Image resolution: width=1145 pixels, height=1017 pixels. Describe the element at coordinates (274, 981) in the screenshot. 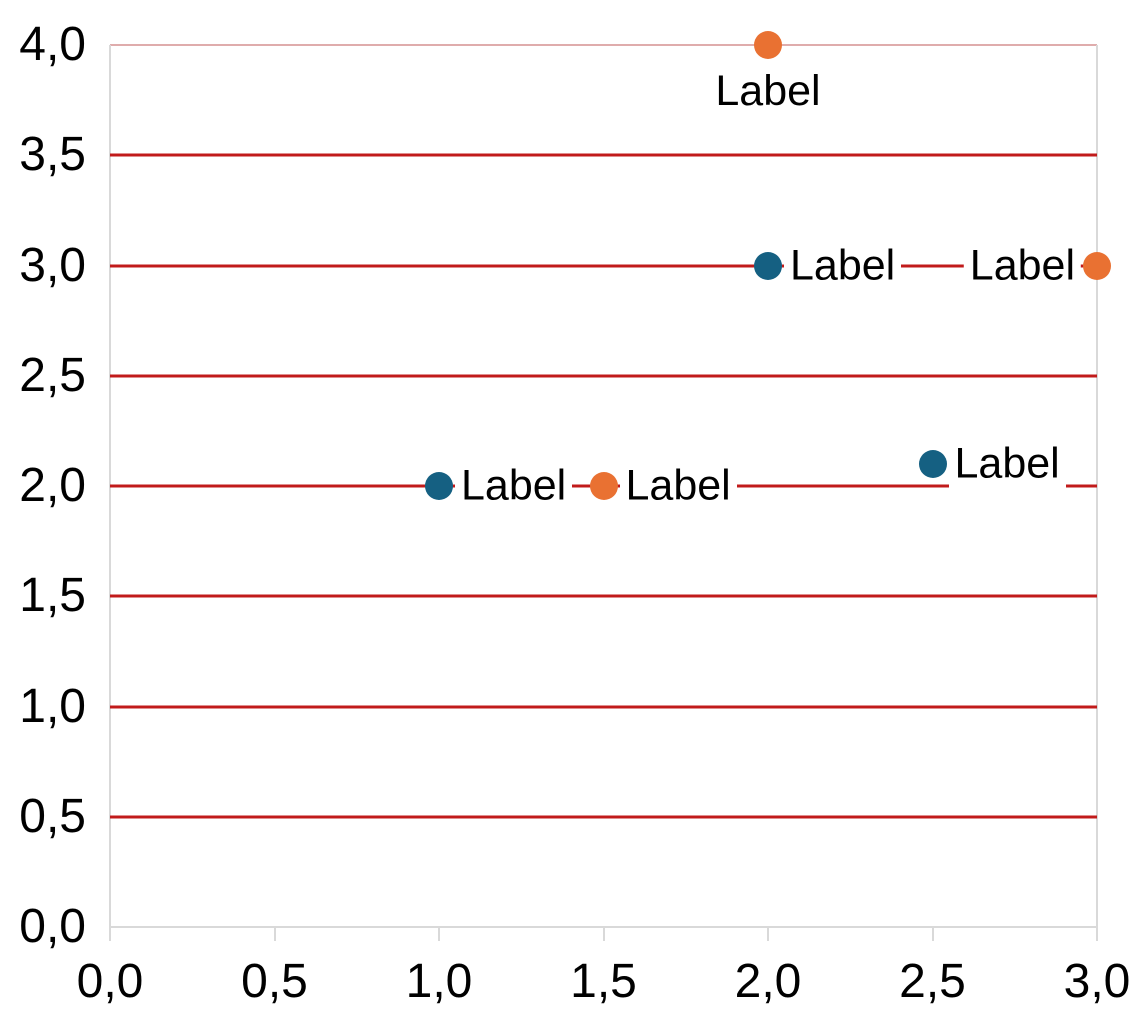

I see `x-axis-label: 0,5` at that location.